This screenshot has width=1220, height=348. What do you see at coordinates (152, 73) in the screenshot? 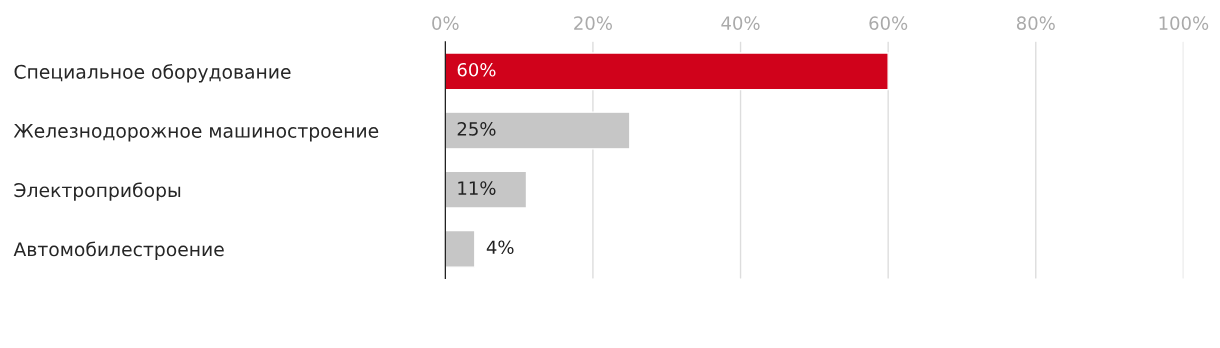
I see `y-tick-label: Специальное оборудование` at bounding box center [152, 73].